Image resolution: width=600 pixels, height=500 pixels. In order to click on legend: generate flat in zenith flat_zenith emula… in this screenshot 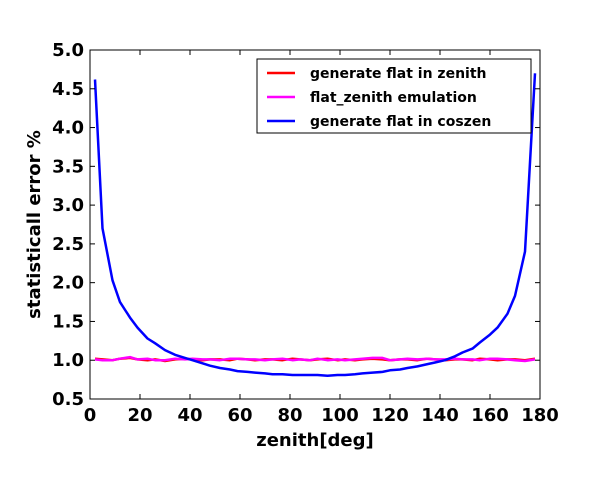, I will do `click(394, 96)`.